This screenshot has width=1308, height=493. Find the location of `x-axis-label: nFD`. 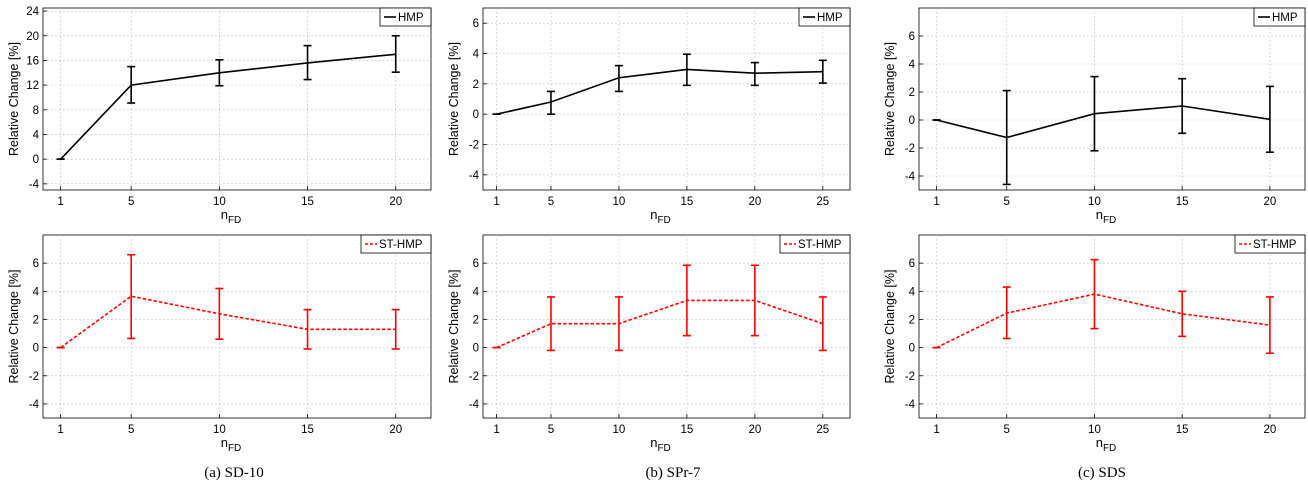

x-axis-label: nFD is located at coordinates (660, 216).